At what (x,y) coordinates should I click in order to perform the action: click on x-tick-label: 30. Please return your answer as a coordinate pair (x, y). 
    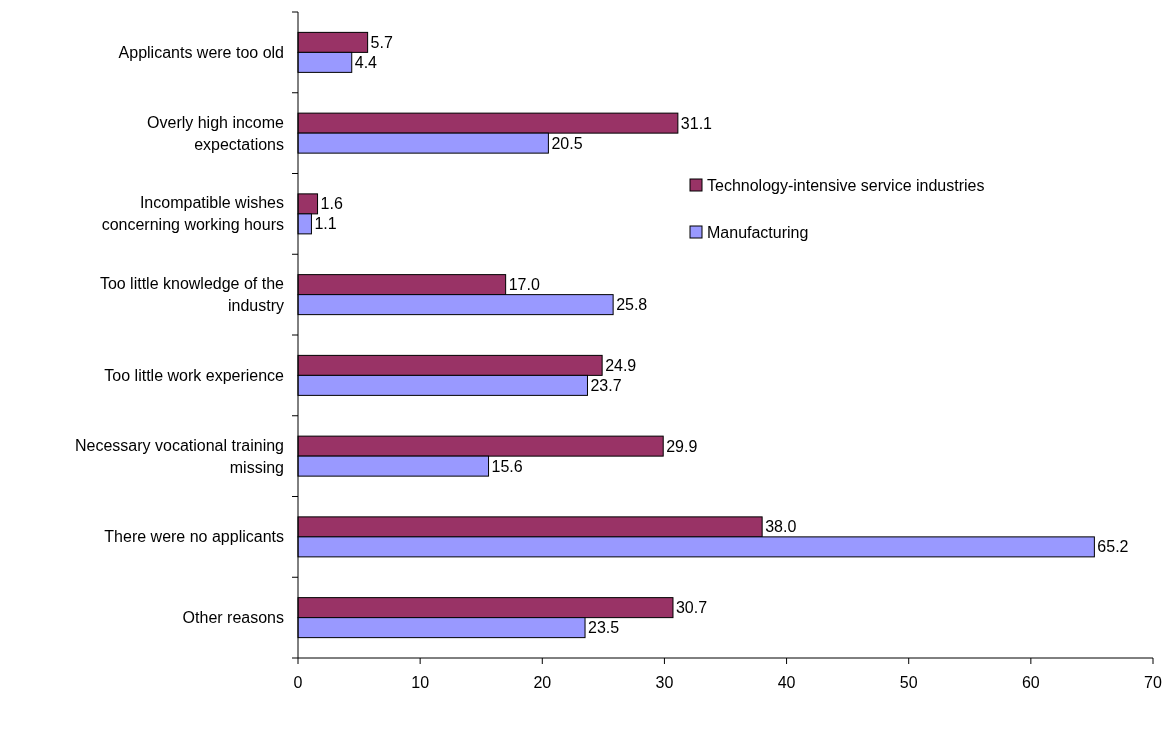
    Looking at the image, I should click on (664, 682).